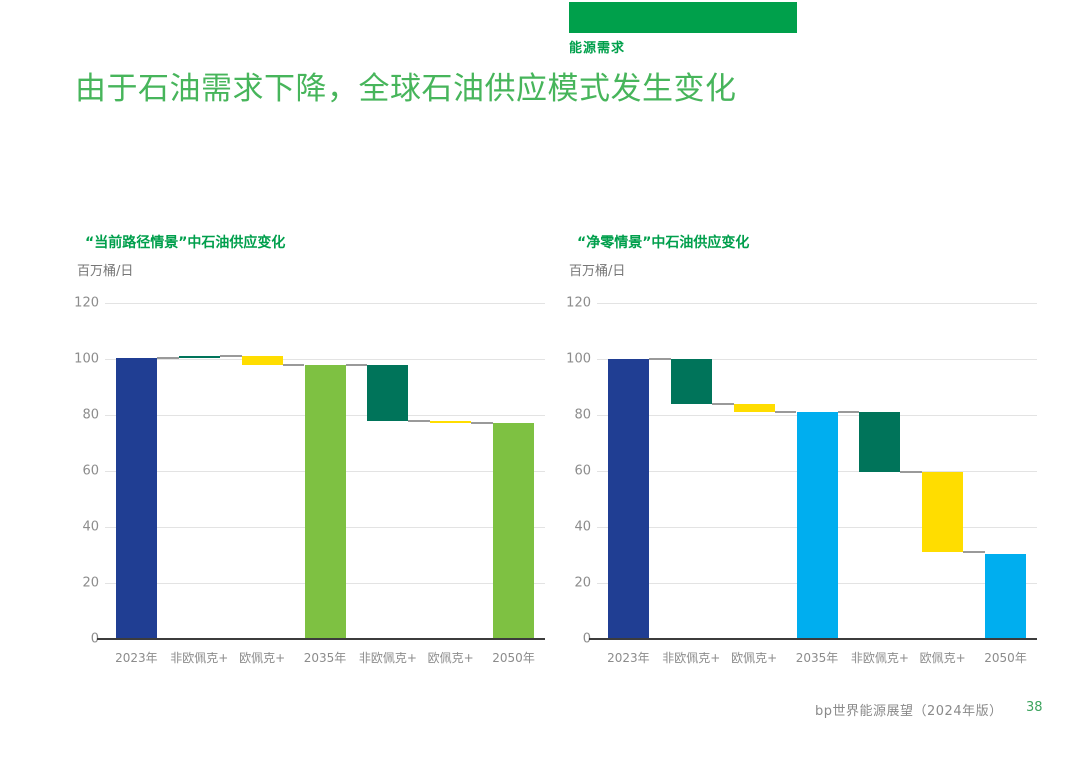  I want to click on footer-source: bp世界能源展望（2024年版）, so click(909, 711).